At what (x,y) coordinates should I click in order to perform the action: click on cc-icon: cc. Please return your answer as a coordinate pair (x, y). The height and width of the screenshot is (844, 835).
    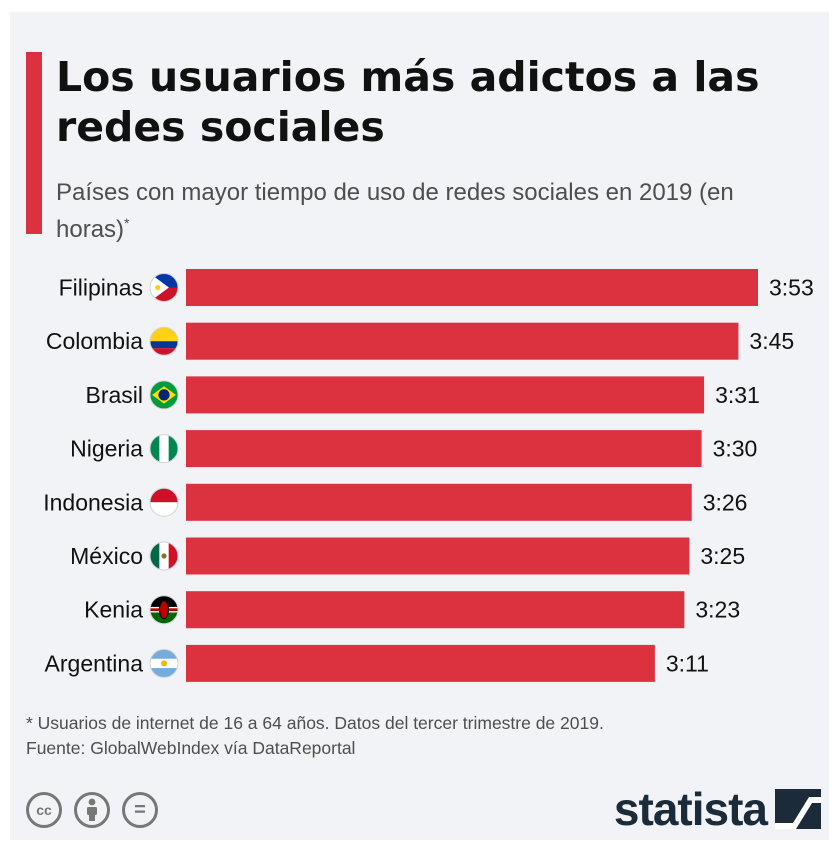
    Looking at the image, I should click on (44, 810).